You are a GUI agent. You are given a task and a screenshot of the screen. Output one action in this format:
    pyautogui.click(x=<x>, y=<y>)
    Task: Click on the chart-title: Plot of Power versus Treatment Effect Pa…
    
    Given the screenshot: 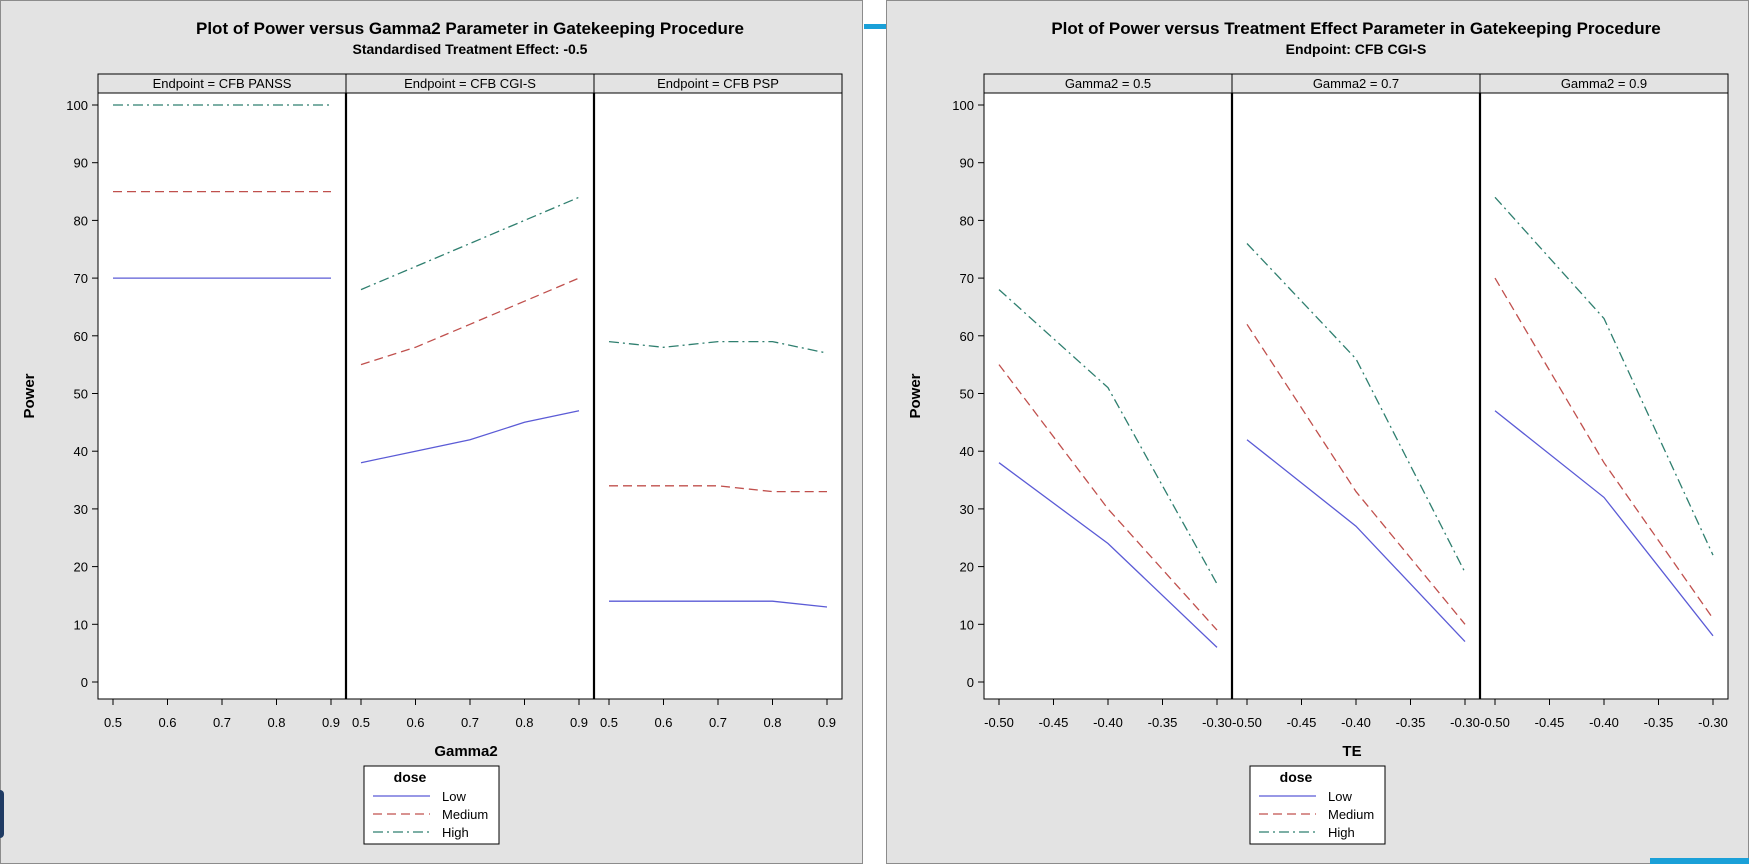 What is the action you would take?
    pyautogui.click(x=1355, y=28)
    